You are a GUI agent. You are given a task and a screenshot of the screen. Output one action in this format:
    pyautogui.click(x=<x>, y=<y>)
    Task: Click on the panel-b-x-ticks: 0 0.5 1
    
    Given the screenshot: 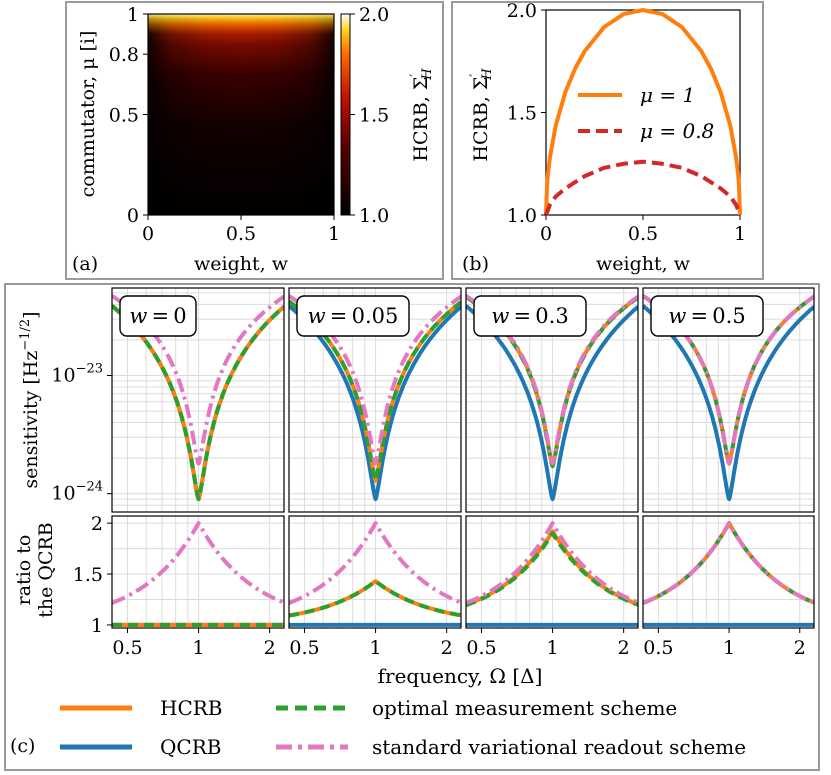 What is the action you would take?
    pyautogui.click(x=643, y=230)
    